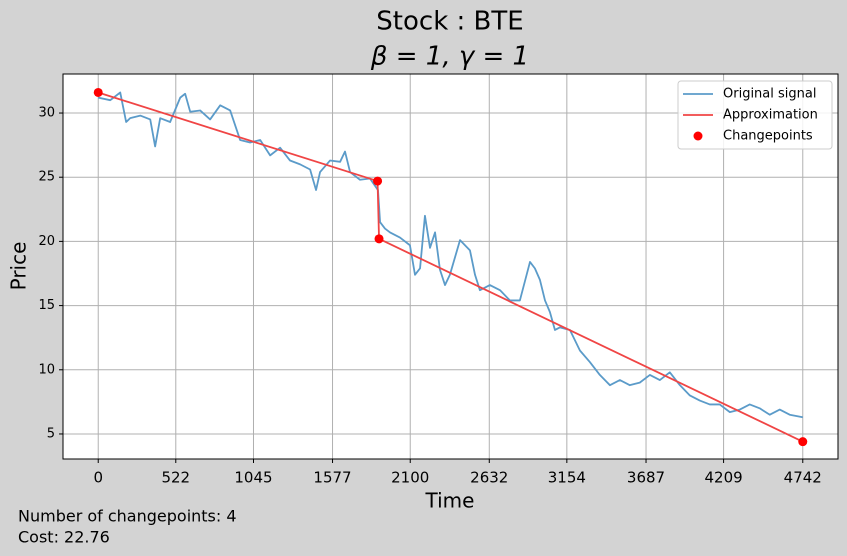 The width and height of the screenshot is (847, 556). What do you see at coordinates (98, 478) in the screenshot?
I see `x-tick-label: 0` at bounding box center [98, 478].